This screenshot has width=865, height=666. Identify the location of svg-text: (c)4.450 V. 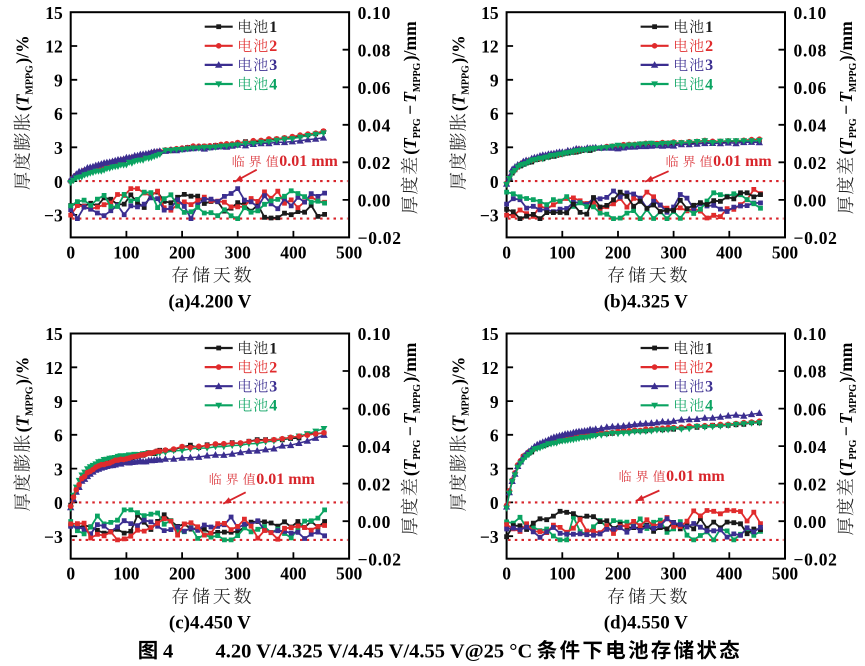
(210, 623).